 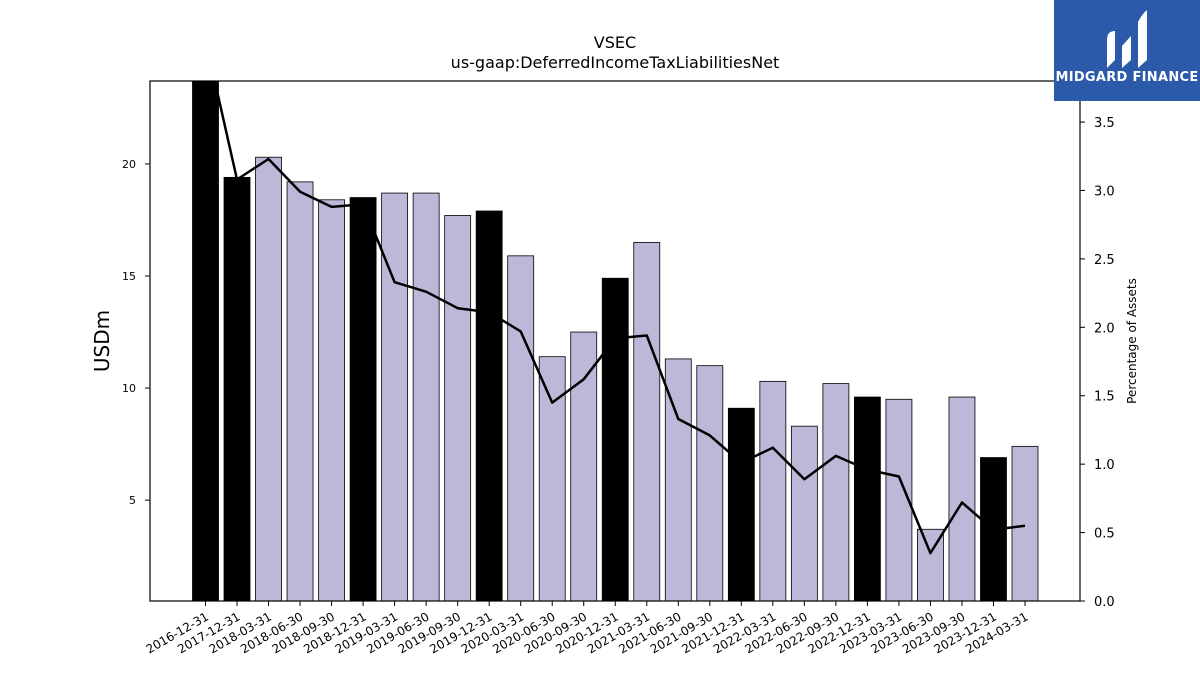 I want to click on y2-tick-label: 3.5, so click(x=1104, y=123).